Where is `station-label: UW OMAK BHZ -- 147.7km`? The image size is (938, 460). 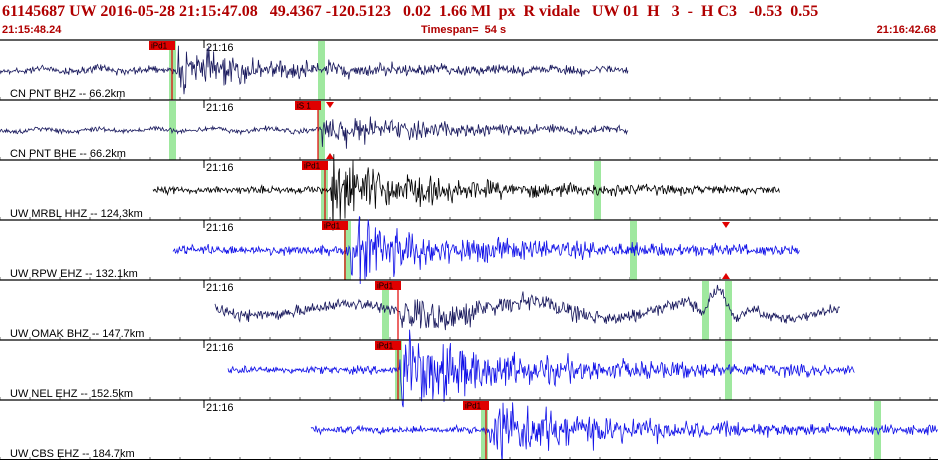 station-label: UW OMAK BHZ -- 147.7km is located at coordinates (77, 334).